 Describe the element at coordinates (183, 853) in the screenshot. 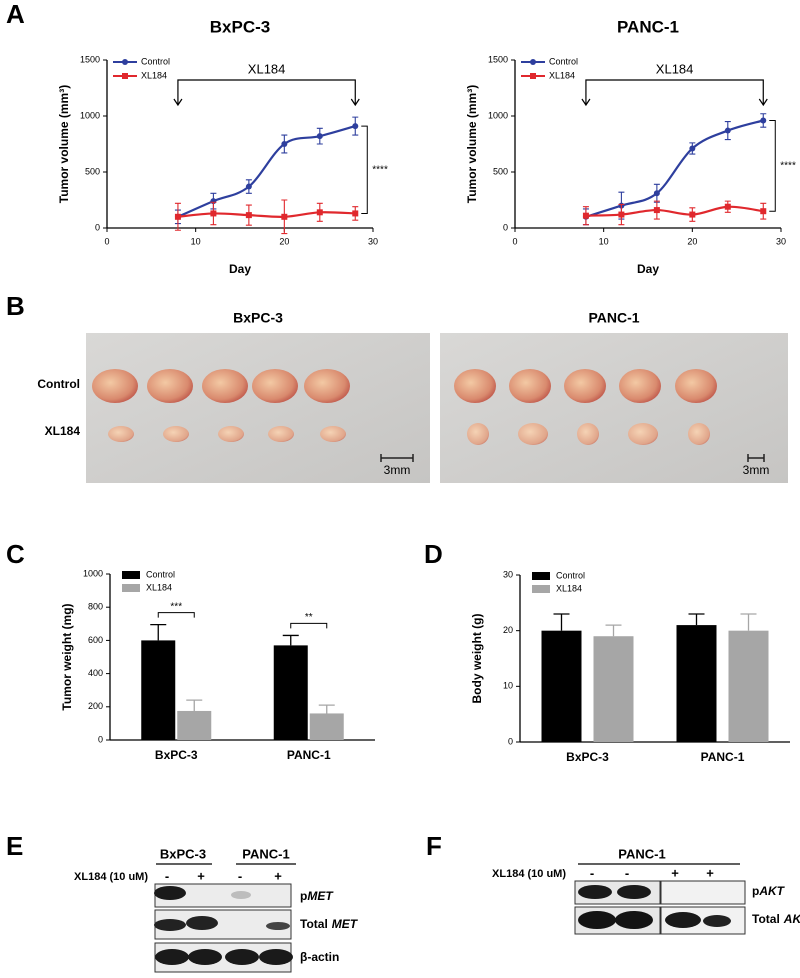

I see `group-label: BxPC-3` at that location.